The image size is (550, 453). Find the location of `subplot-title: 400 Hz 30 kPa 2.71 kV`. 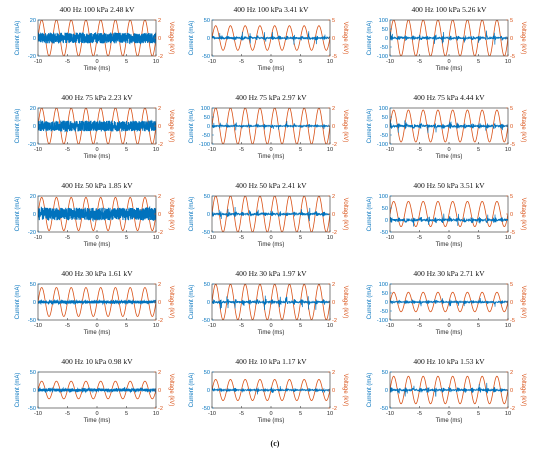

subplot-title: 400 Hz 30 kPa 2.71 kV is located at coordinates (449, 273).